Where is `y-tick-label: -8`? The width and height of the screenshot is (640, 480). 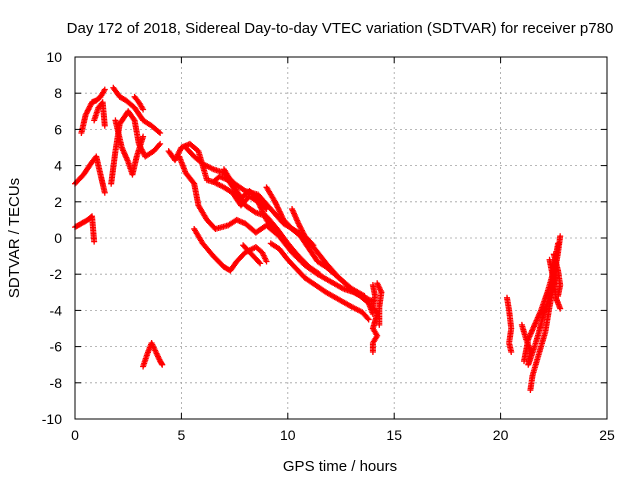 y-tick-label: -8 is located at coordinates (56, 383).